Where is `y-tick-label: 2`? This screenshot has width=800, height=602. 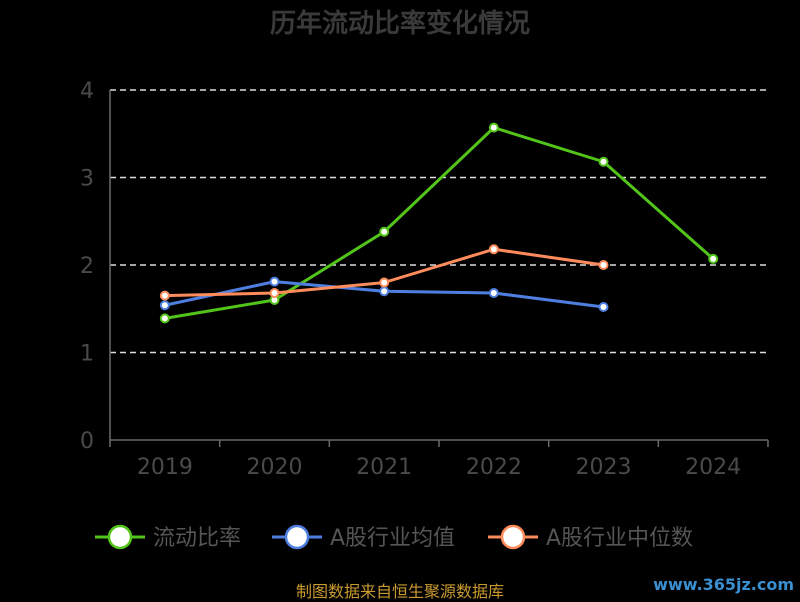
y-tick-label: 2 is located at coordinates (87, 266).